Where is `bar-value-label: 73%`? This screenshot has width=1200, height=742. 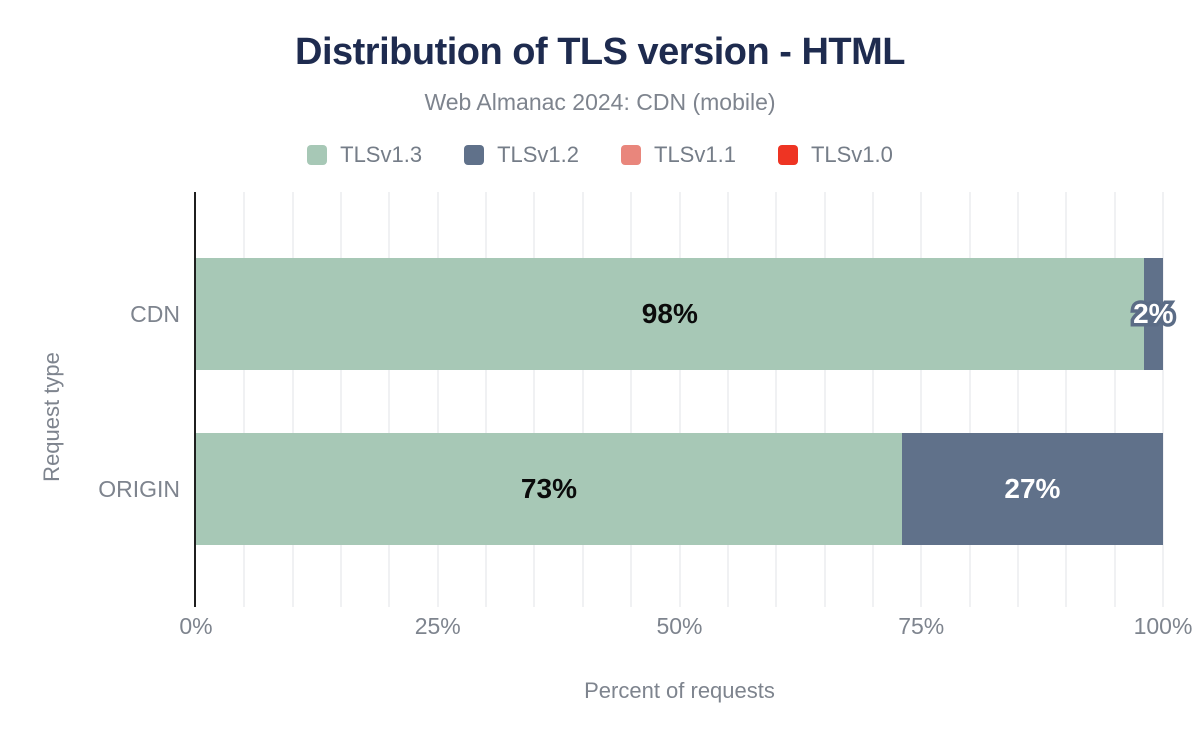 bar-value-label: 73% is located at coordinates (548, 488).